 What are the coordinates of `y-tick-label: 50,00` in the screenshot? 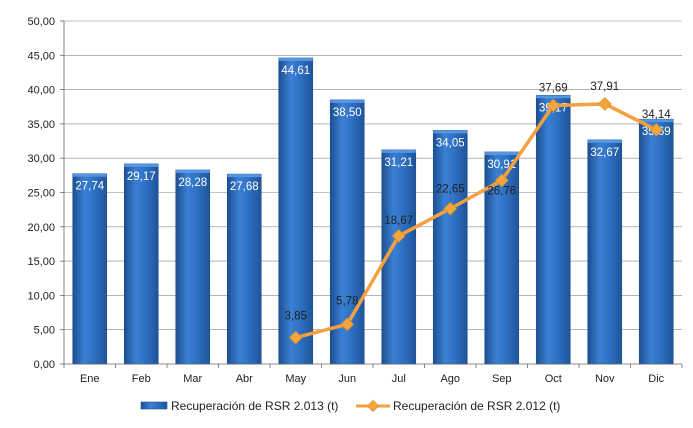 It's located at (41, 22).